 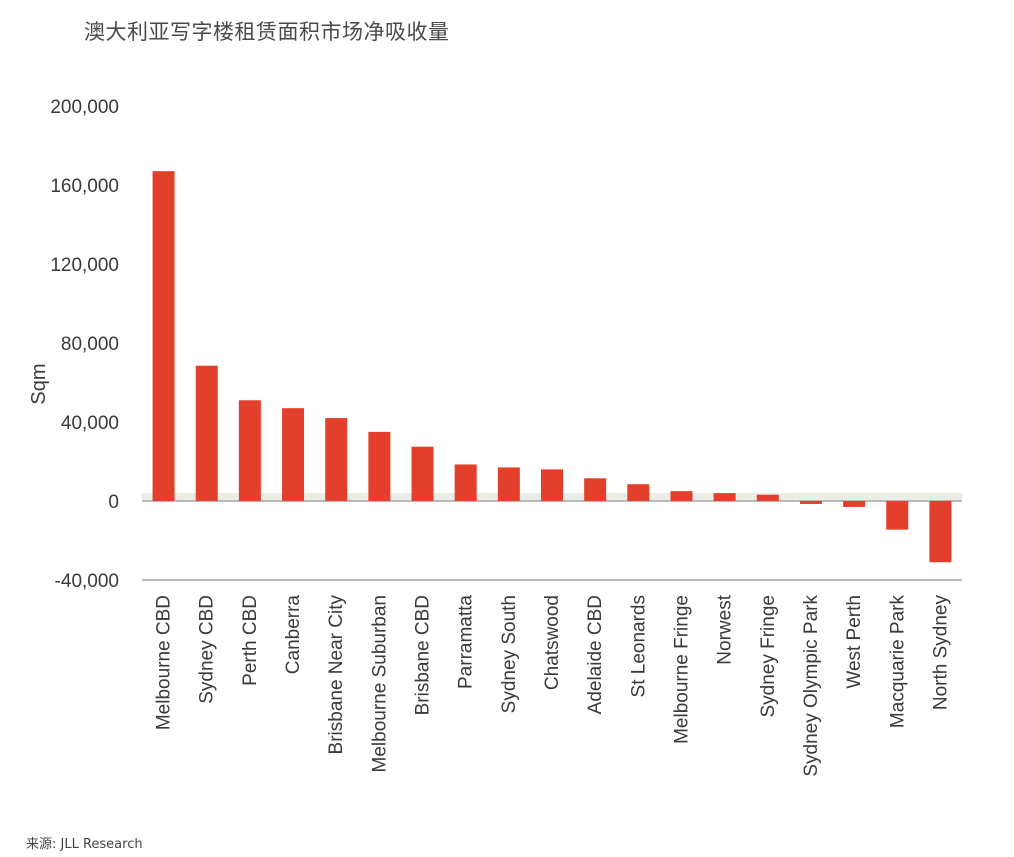 What do you see at coordinates (811, 686) in the screenshot?
I see `x-tick-label: Sydney Olympic Park` at bounding box center [811, 686].